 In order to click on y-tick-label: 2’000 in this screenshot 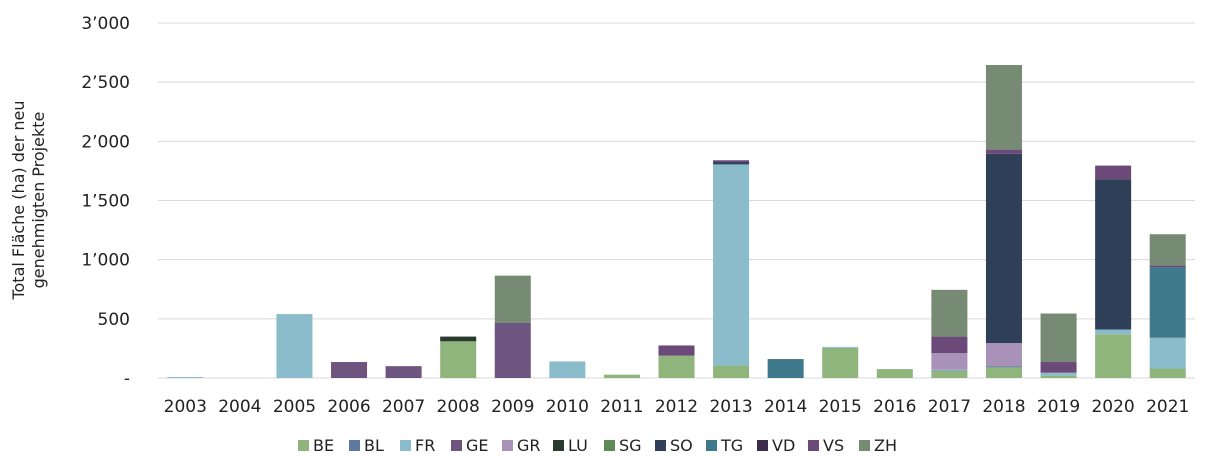, I will do `click(105, 142)`.